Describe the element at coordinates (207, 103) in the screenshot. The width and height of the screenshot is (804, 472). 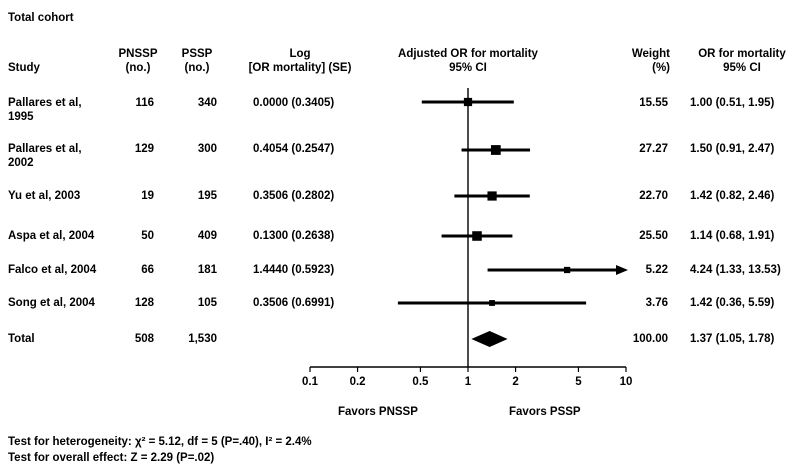
I see `pssp-count: 340` at that location.